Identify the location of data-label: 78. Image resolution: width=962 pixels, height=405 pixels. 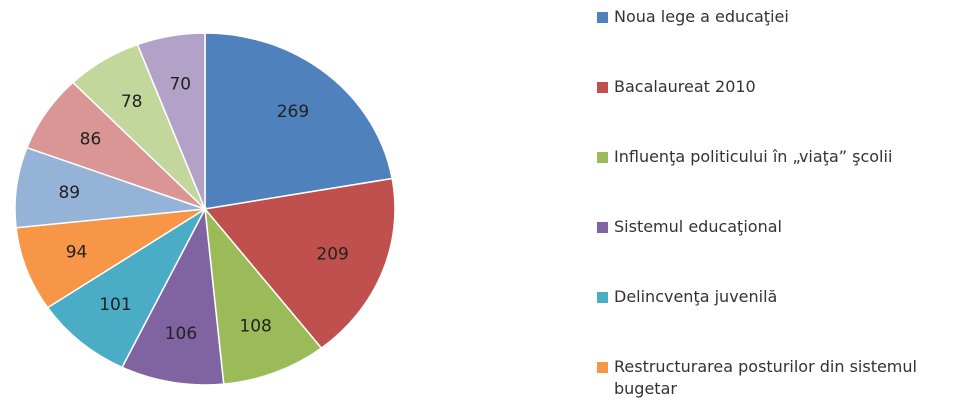
(132, 102).